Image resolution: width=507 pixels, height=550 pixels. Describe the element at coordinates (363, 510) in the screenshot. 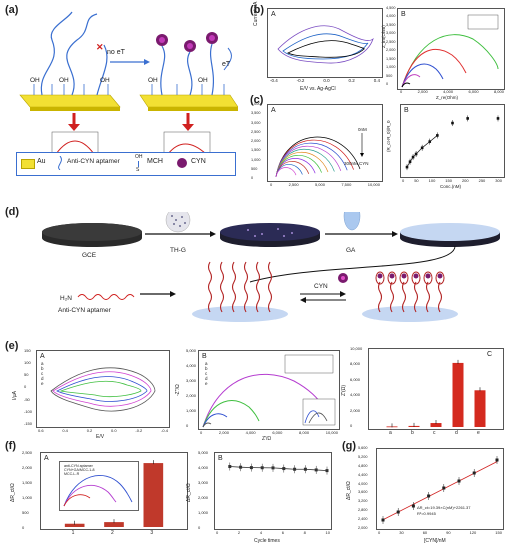

I see `tick-label: 2,800` at that location.